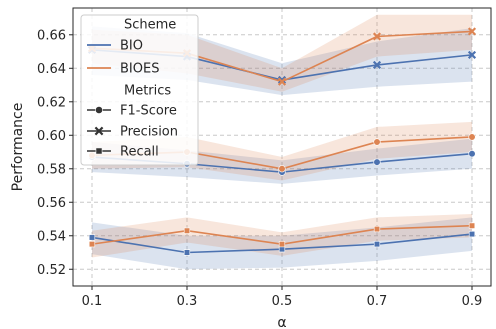 This screenshot has width=496, height=329. I want to click on legend-box, so click(139, 90).